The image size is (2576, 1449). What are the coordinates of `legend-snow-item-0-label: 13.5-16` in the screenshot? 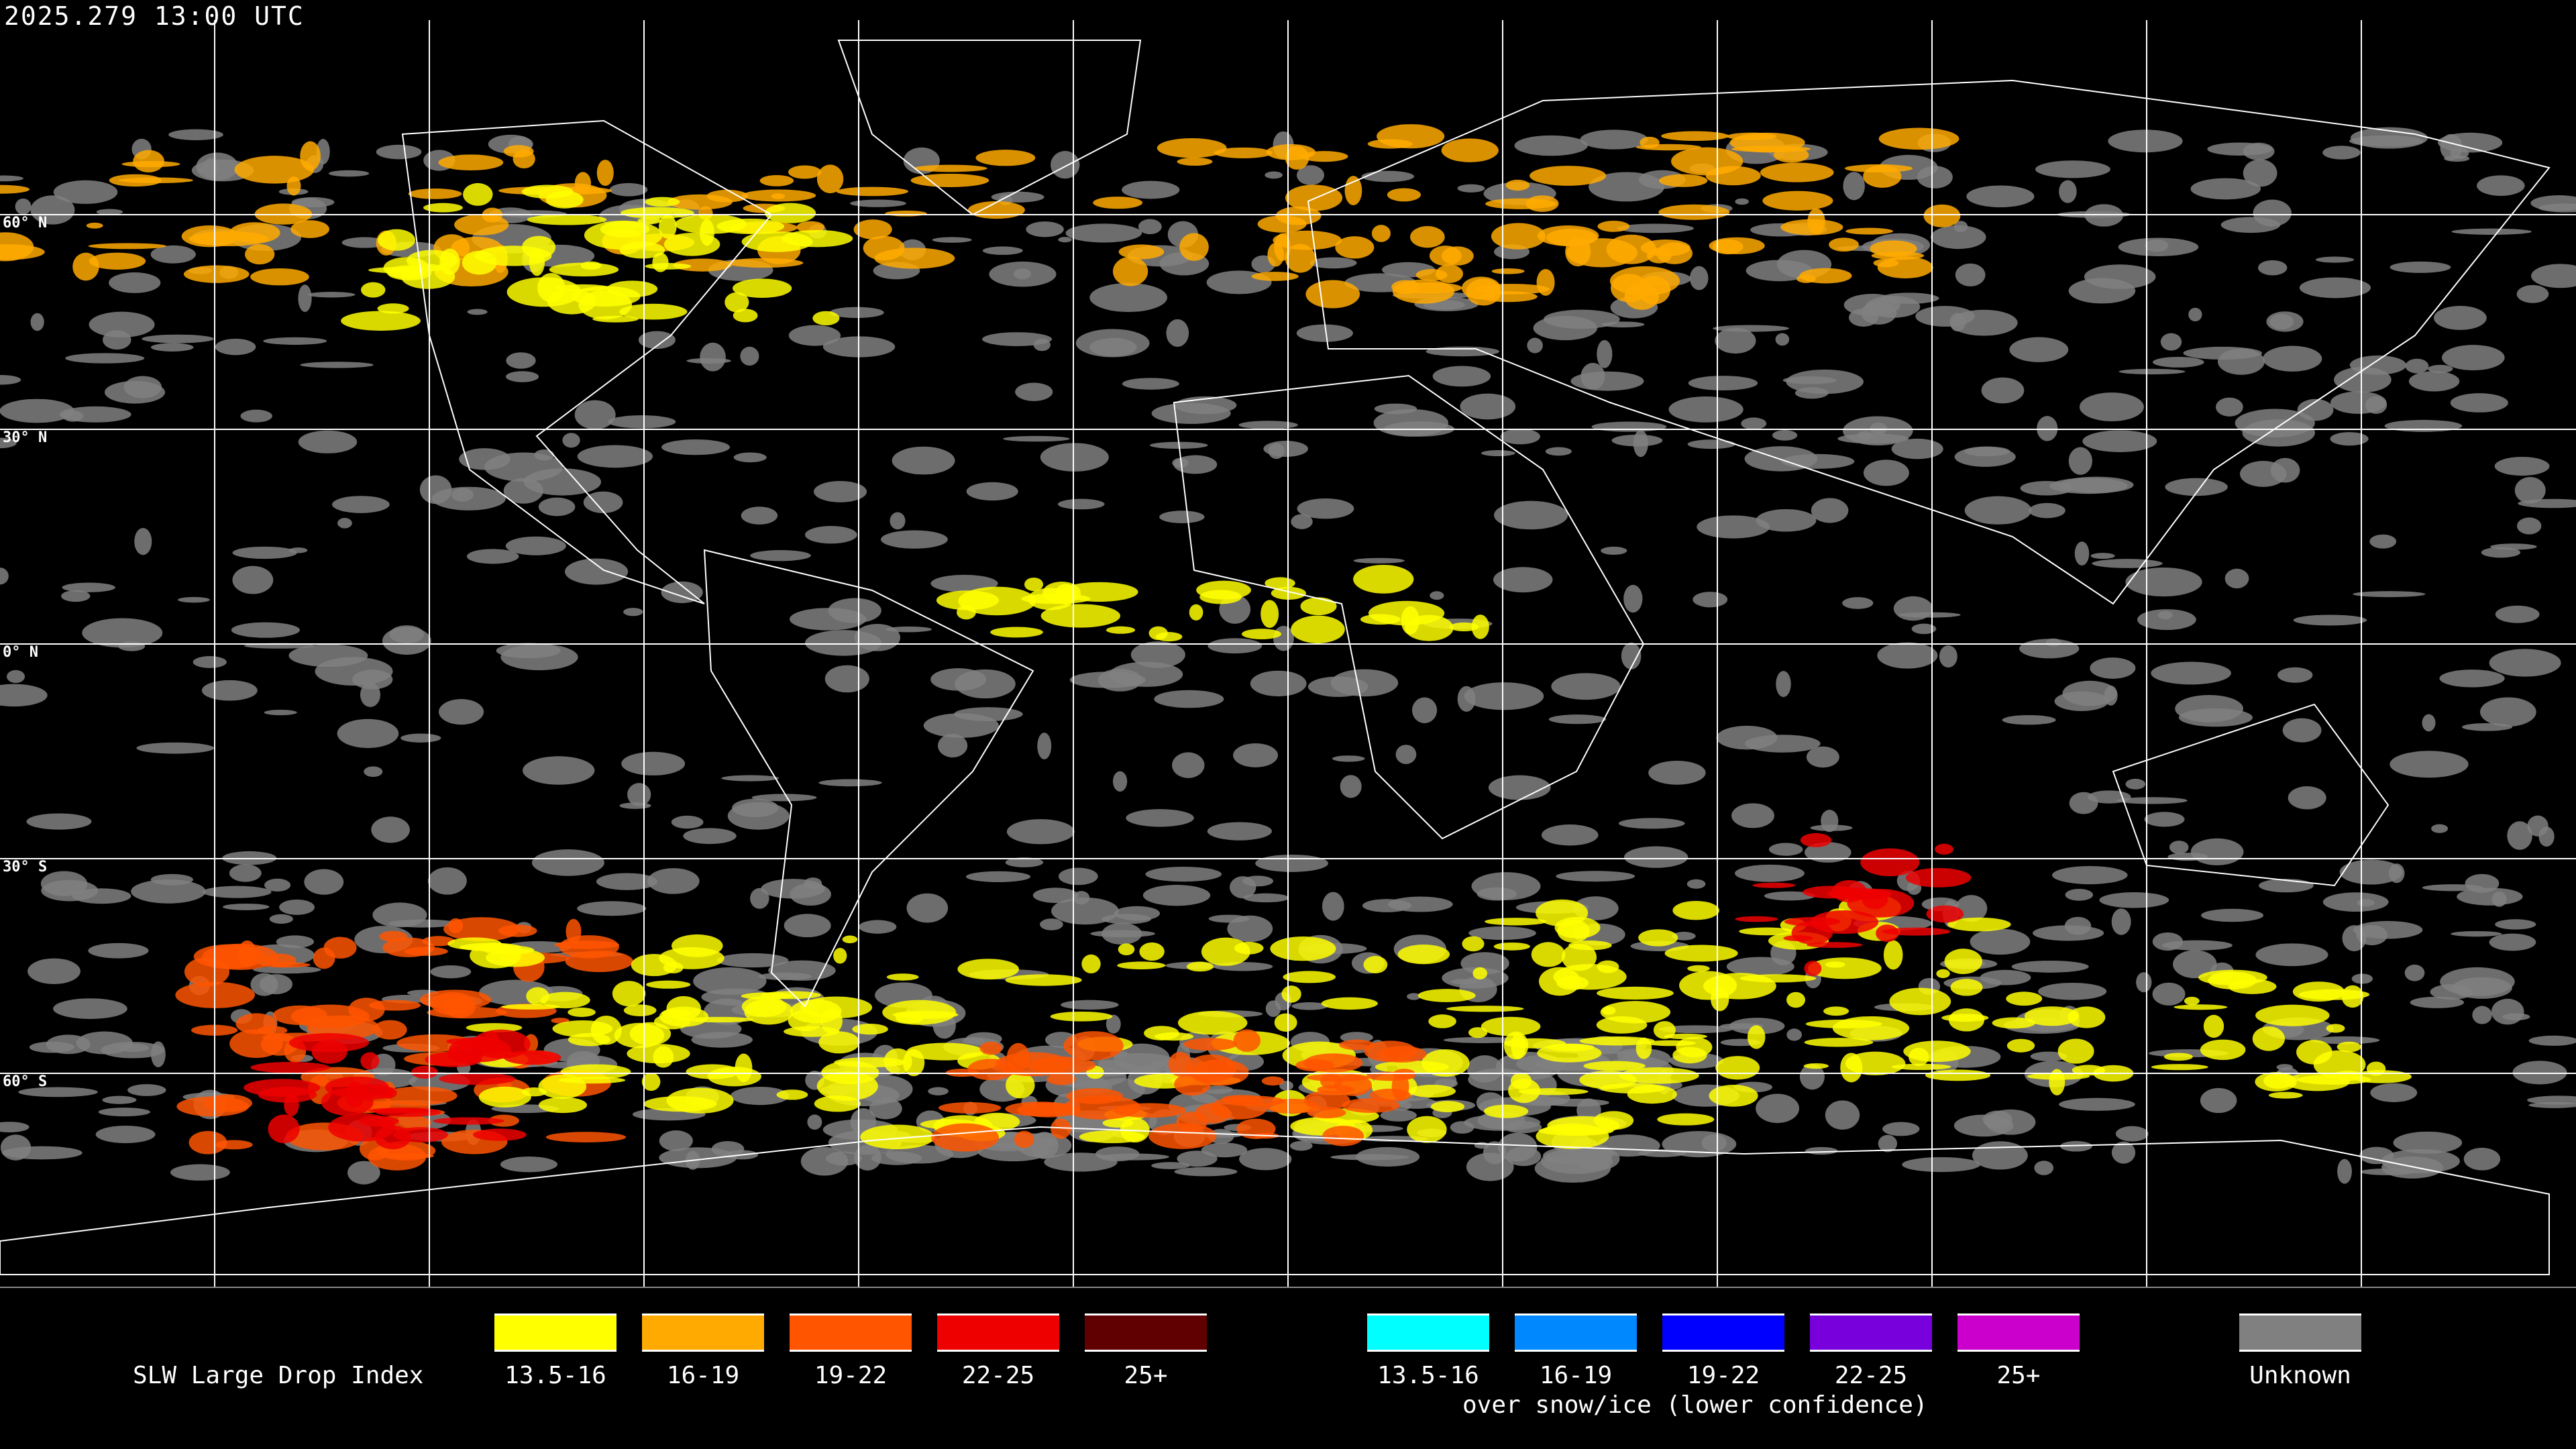 It's located at (1428, 1375).